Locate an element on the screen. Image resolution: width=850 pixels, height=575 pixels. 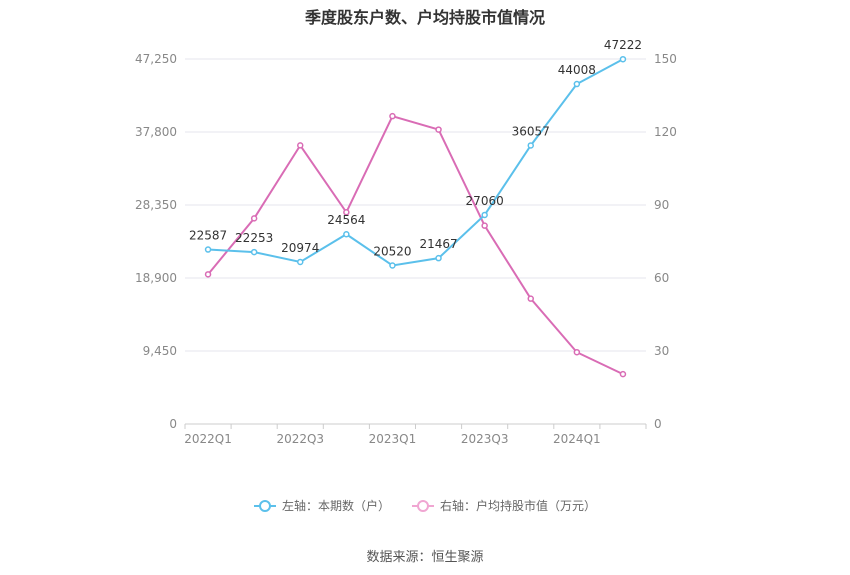
data-label: 20520 is located at coordinates (392, 251).